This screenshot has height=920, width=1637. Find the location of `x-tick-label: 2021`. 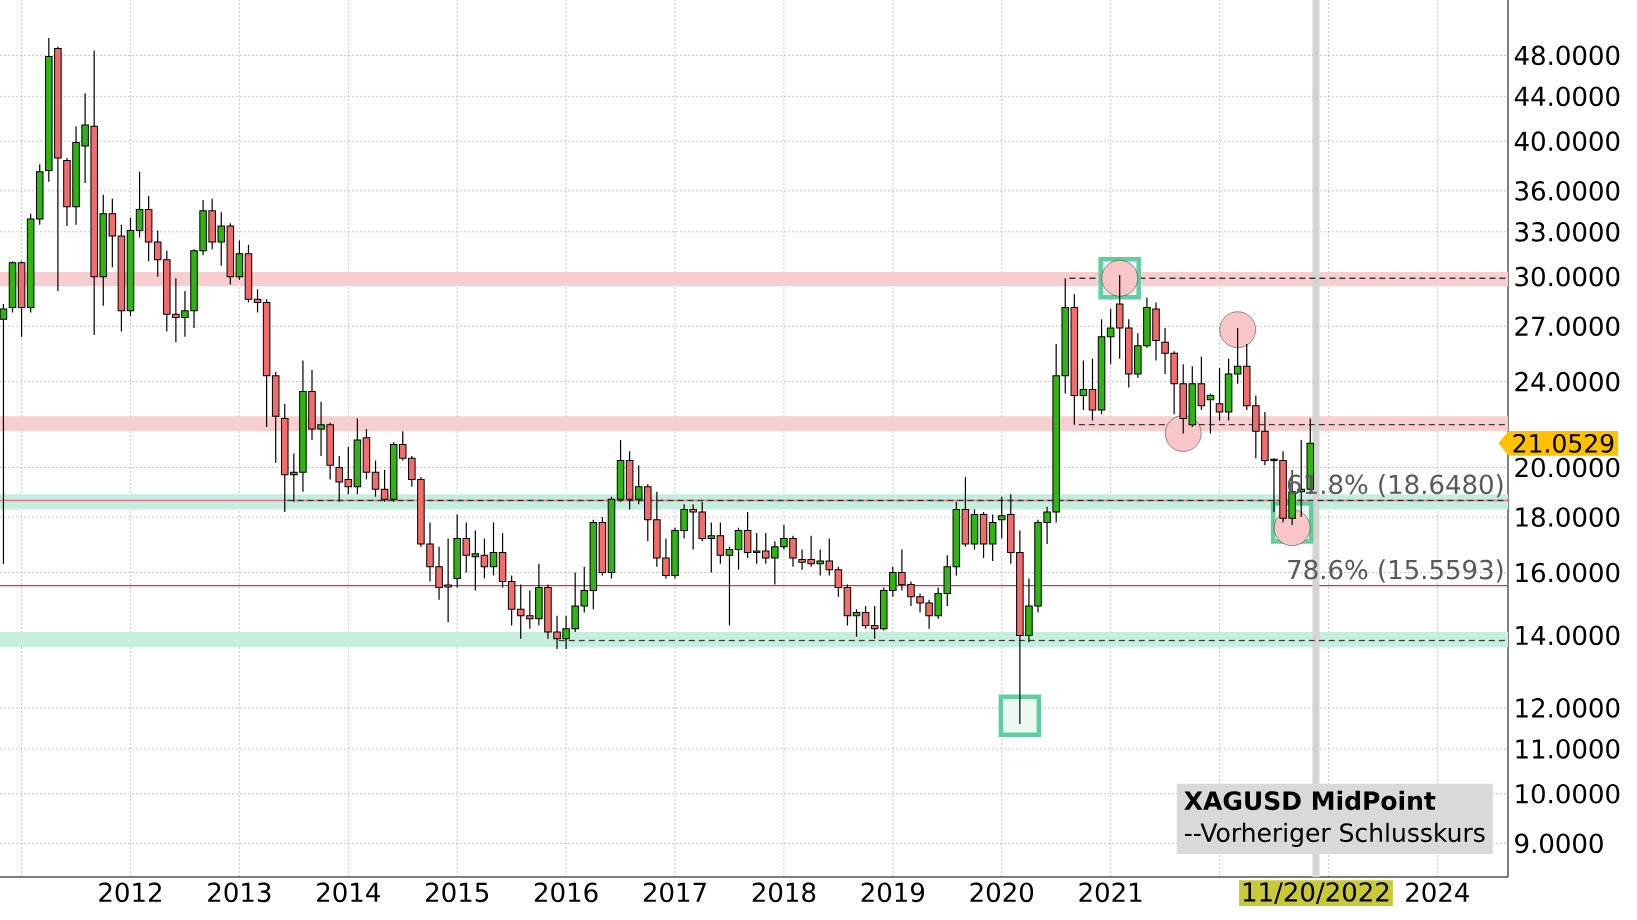

x-tick-label: 2021 is located at coordinates (1110, 892).